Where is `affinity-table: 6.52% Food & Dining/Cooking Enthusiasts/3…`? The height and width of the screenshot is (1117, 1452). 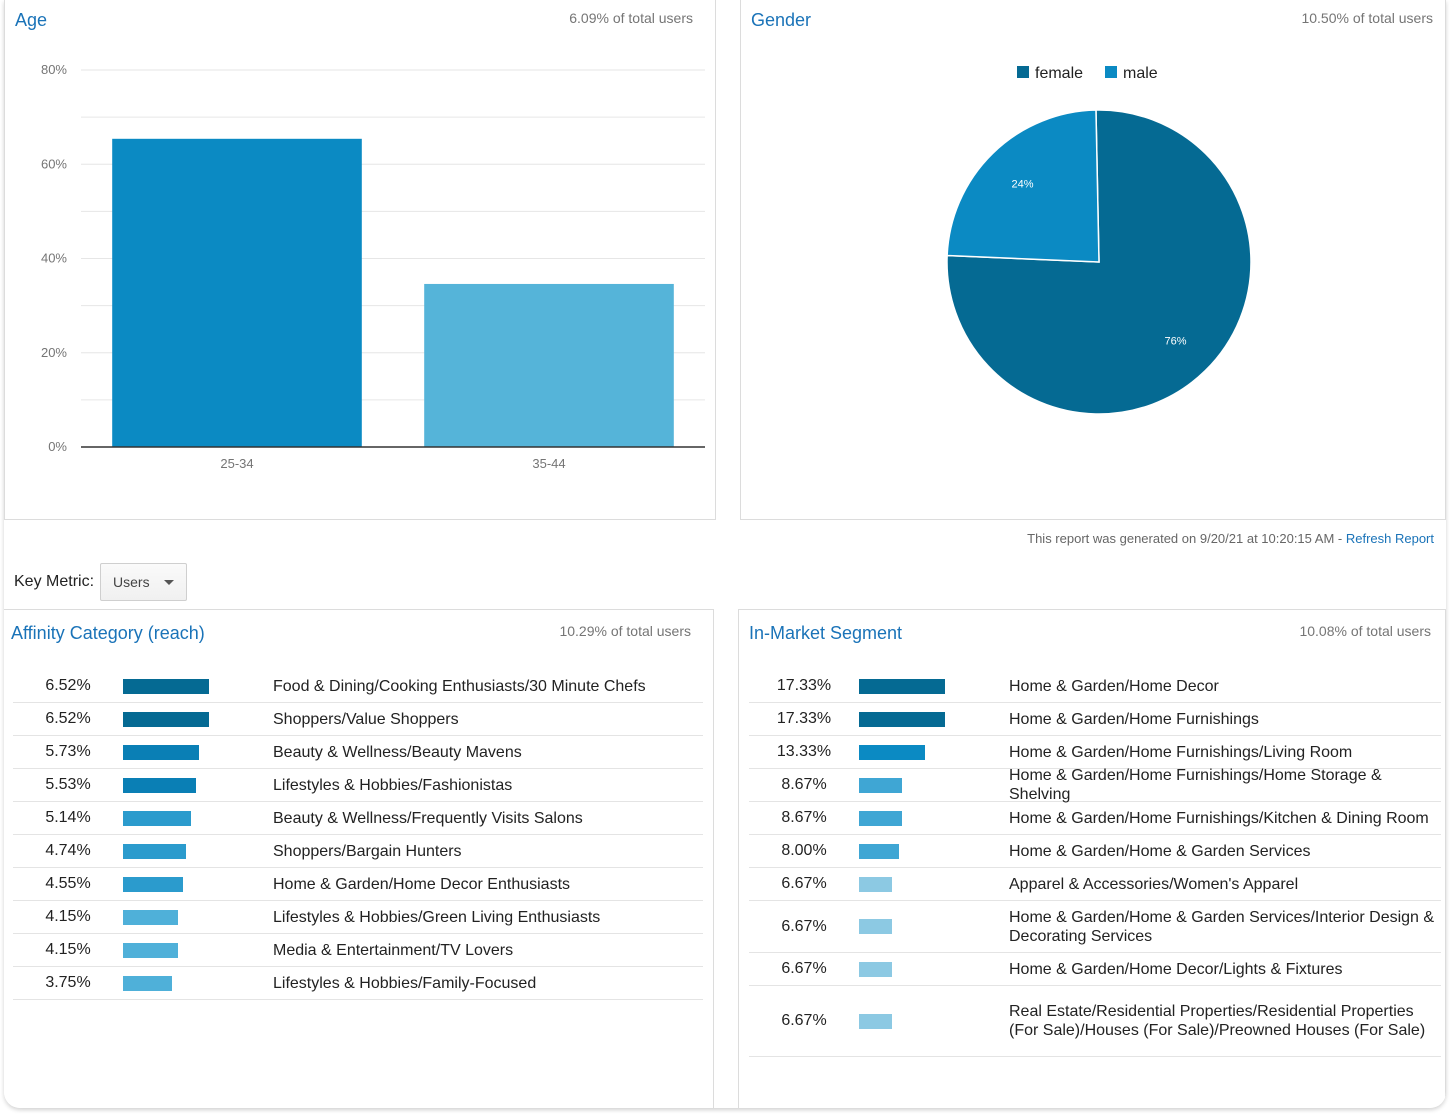
affinity-table: 6.52% Food & Dining/Cooking Enthusiasts/3… is located at coordinates (358, 835).